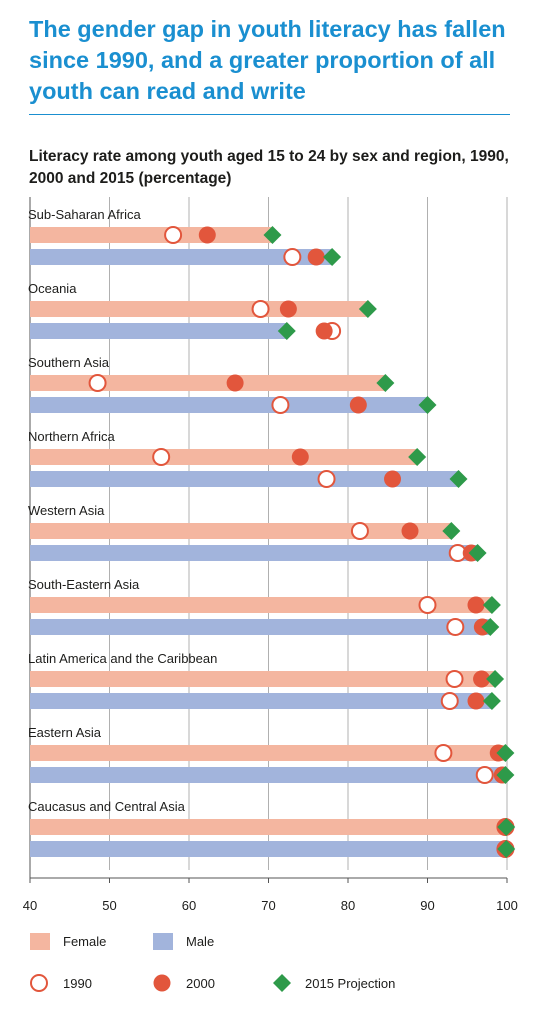 The image size is (535, 1024). What do you see at coordinates (71, 436) in the screenshot?
I see `region-label: Northern Africa` at bounding box center [71, 436].